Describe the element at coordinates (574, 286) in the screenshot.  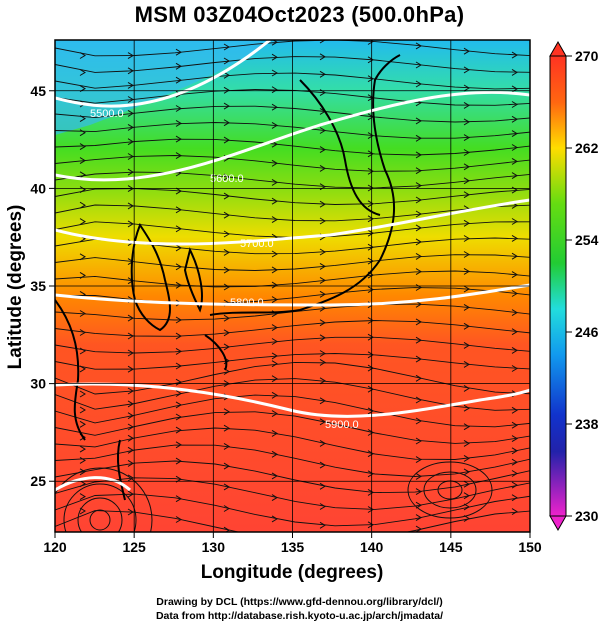
I see `colorbar: 270 262 254 246 238 230` at that location.